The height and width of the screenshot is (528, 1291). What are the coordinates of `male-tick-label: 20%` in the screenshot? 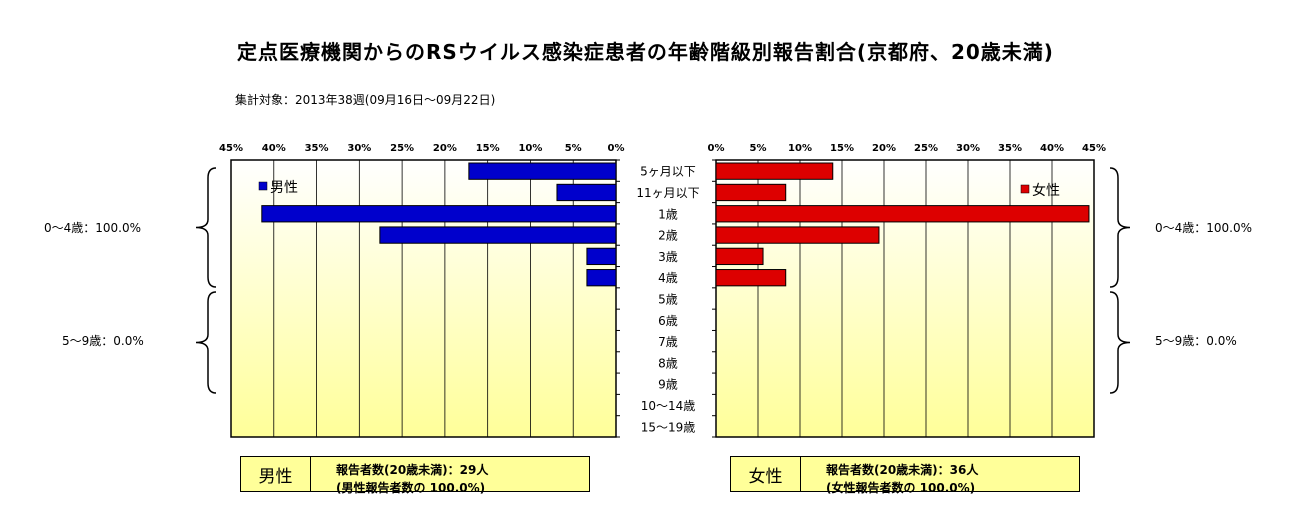 It's located at (445, 148).